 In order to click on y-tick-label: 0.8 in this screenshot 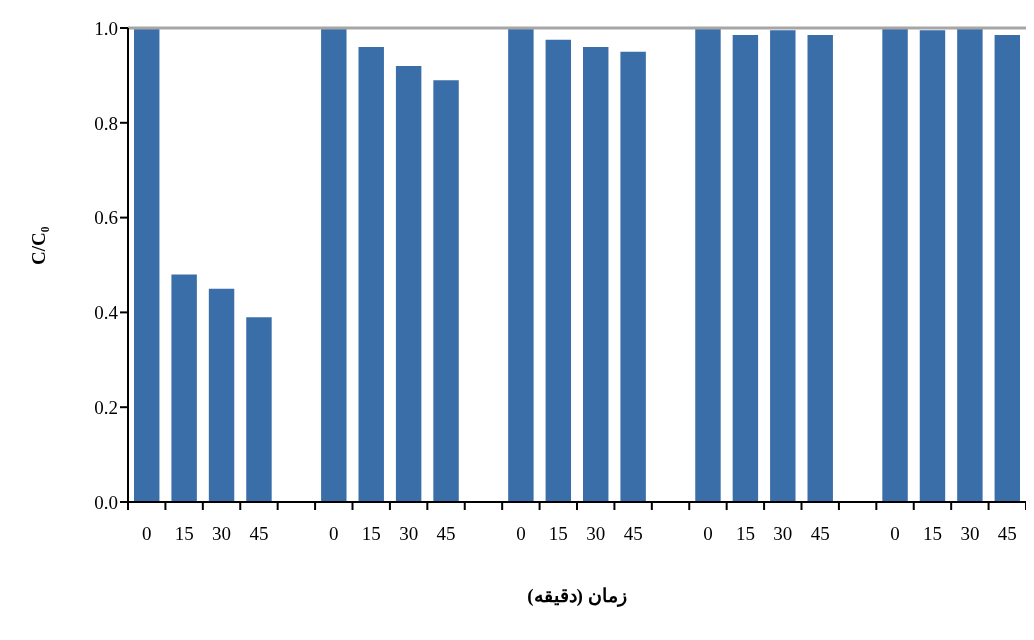, I will do `click(106, 123)`.